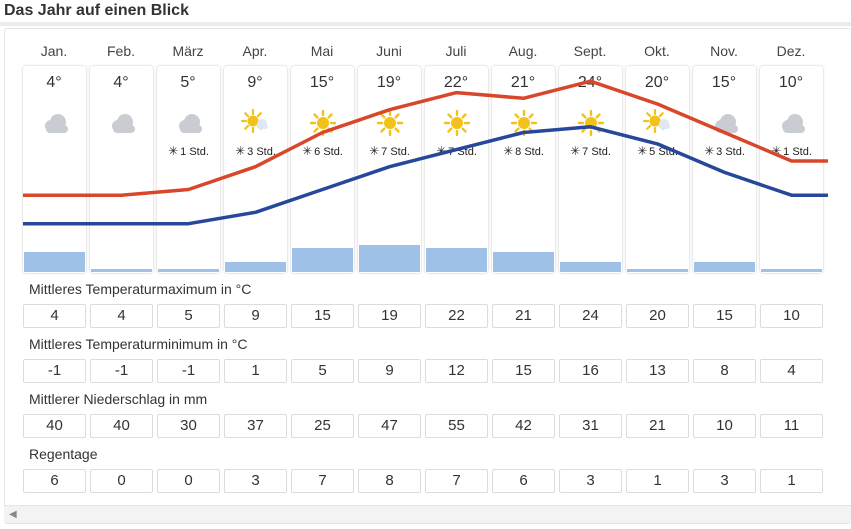 The image size is (851, 529). What do you see at coordinates (791, 426) in the screenshot?
I see `precipitation-cell: 11` at bounding box center [791, 426].